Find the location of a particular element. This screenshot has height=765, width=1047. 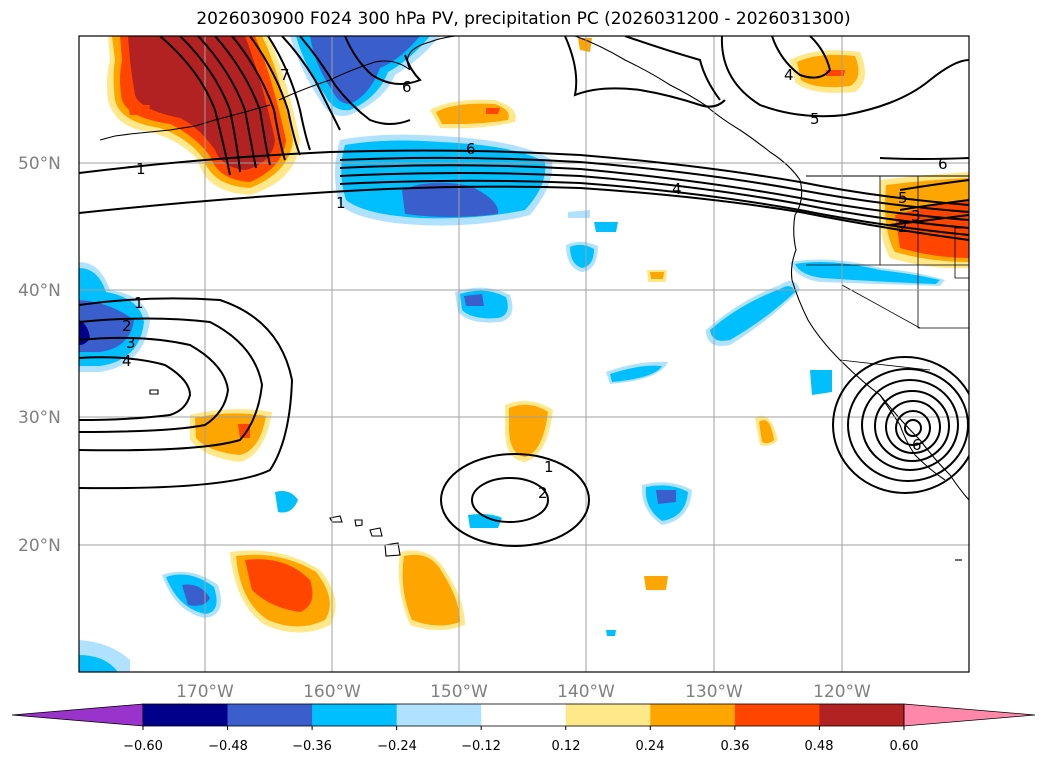

colorbar-extend-max is located at coordinates (969, 715).